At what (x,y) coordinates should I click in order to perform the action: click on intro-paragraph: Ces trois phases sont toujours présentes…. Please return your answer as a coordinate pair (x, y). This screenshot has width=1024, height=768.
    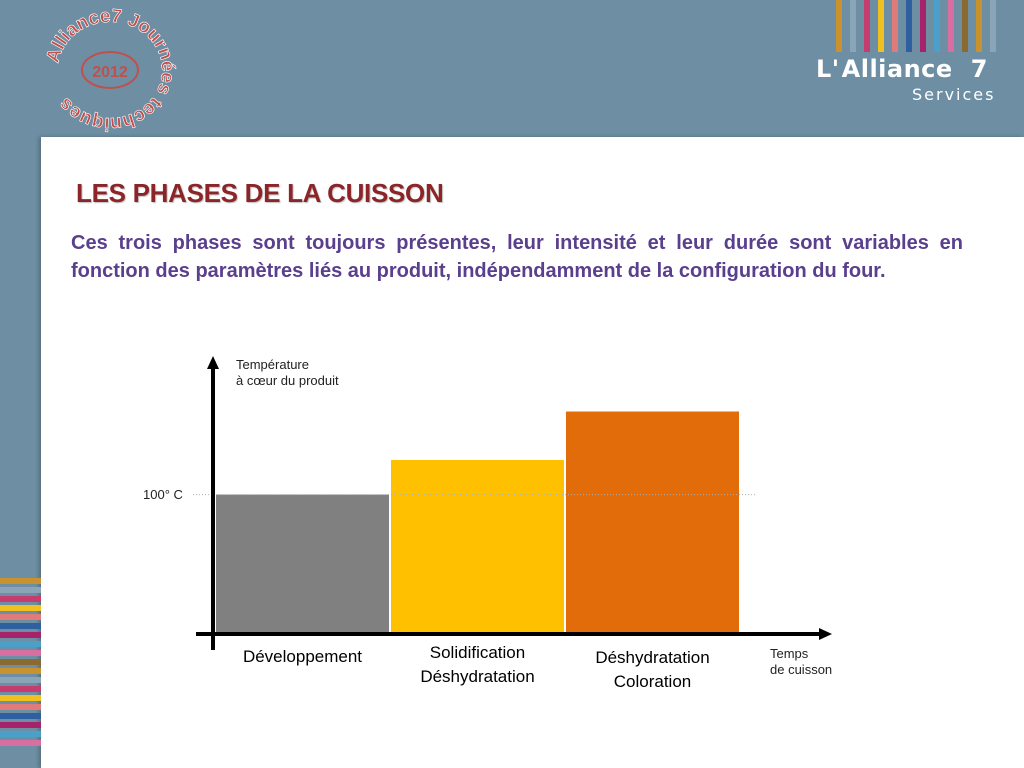
    Looking at the image, I should click on (517, 257).